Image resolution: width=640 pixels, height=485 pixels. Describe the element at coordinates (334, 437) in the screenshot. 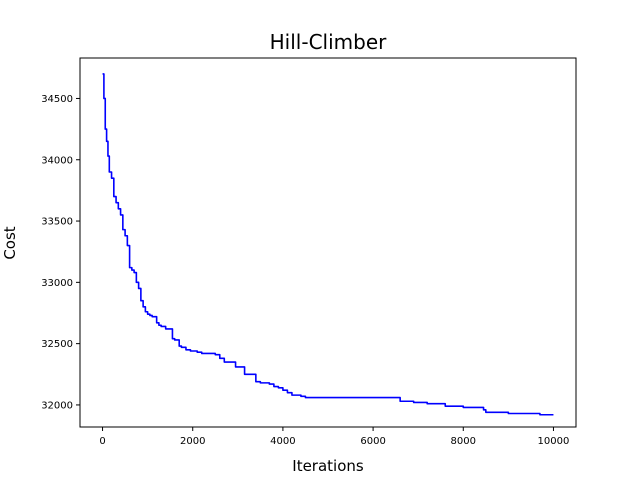

I see `x-axis: 0 2000 4000 6000 8000 10000` at that location.